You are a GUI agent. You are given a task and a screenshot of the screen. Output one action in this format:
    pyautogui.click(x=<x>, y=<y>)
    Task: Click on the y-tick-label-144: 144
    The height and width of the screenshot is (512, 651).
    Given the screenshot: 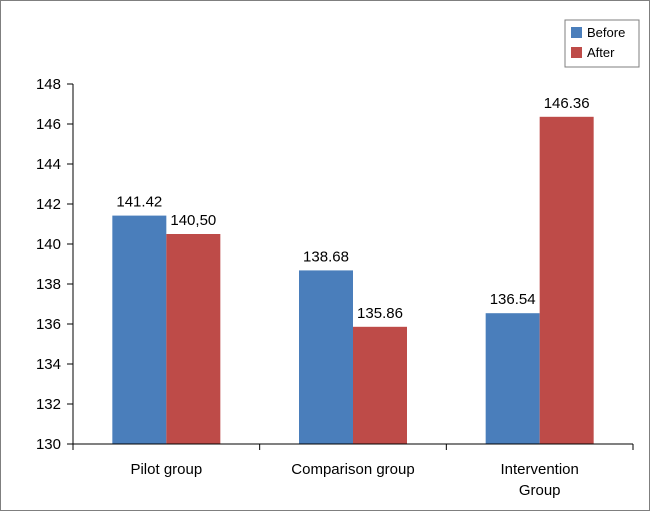 What is the action you would take?
    pyautogui.click(x=48, y=164)
    